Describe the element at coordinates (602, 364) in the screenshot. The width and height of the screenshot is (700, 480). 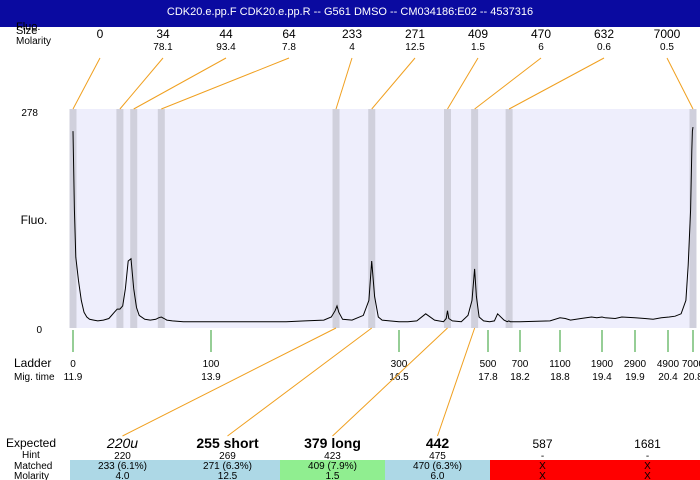
I see `ladder-size-label: 1900` at that location.